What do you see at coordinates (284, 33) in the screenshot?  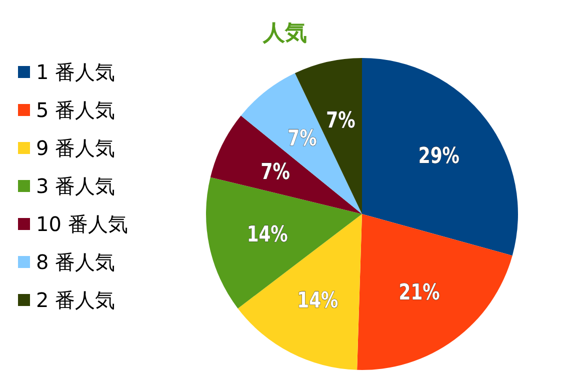 I see `chart-title: 人気` at bounding box center [284, 33].